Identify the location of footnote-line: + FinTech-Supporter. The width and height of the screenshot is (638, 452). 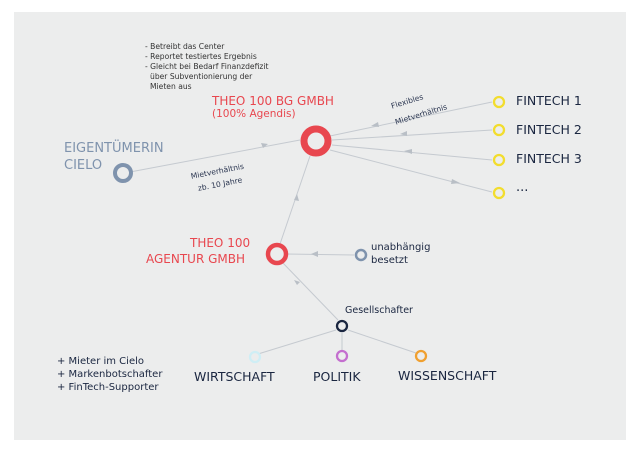
(108, 387).